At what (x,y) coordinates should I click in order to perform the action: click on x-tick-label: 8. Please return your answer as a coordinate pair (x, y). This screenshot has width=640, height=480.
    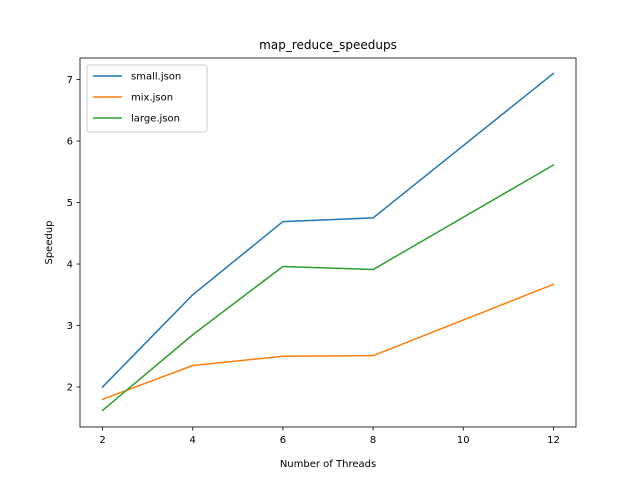
    Looking at the image, I should click on (373, 440).